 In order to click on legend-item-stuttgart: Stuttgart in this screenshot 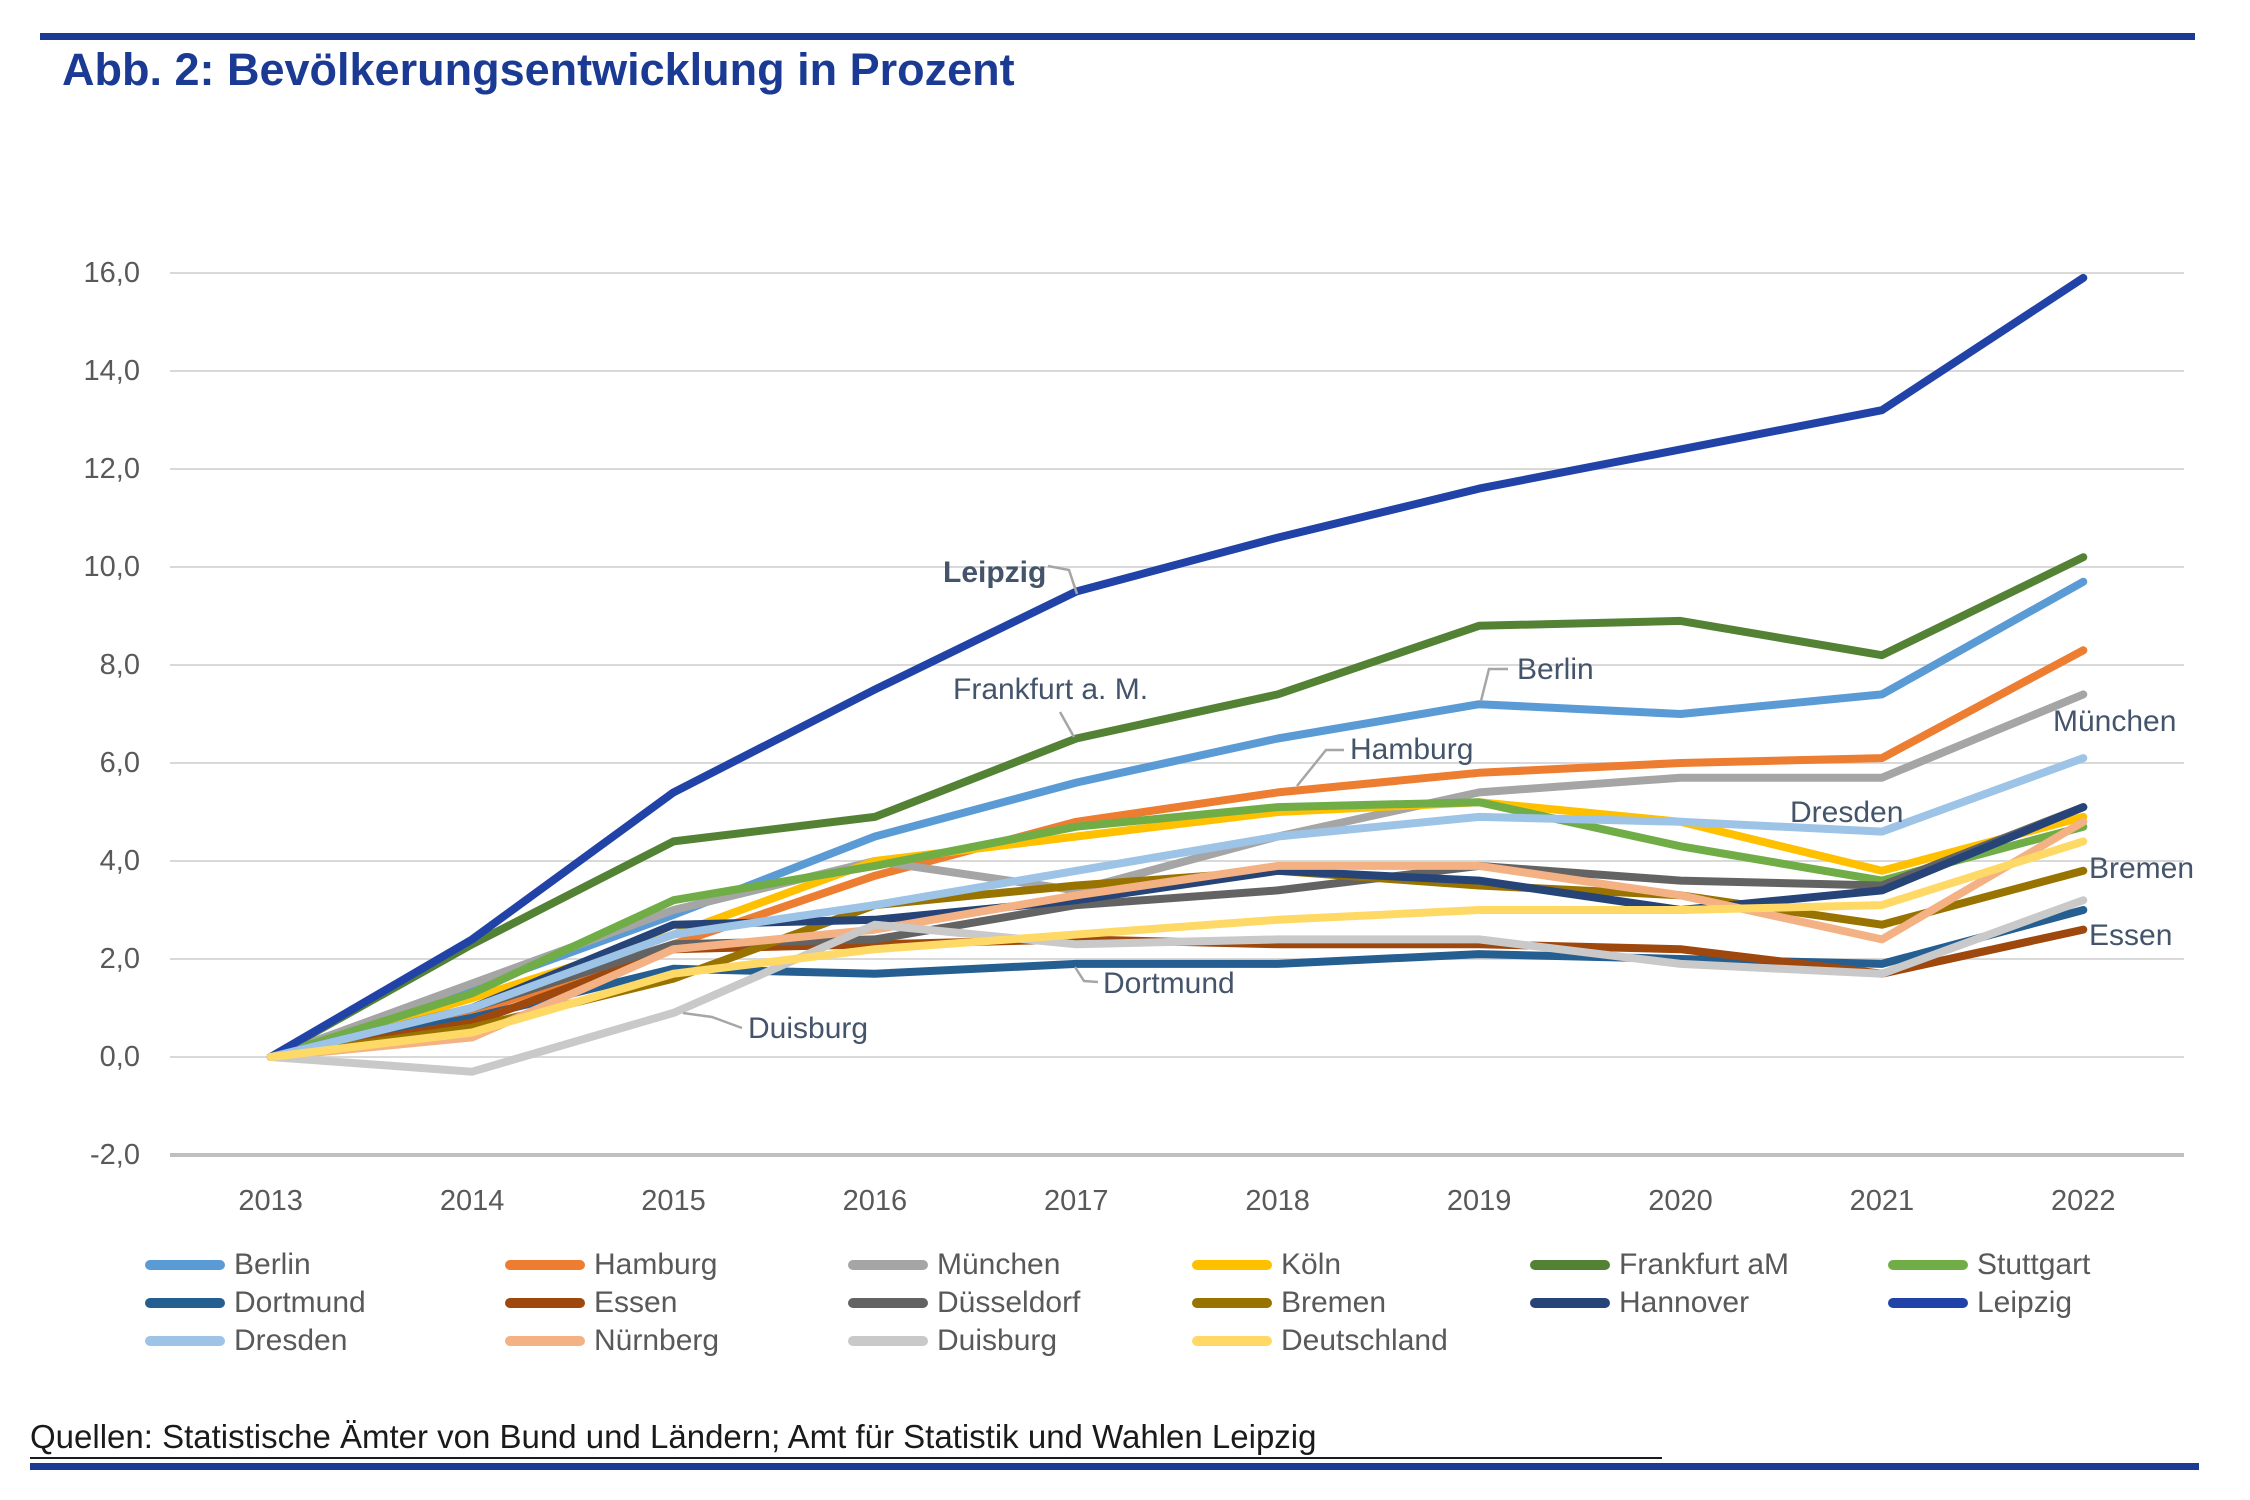, I will do `click(1989, 1265)`.